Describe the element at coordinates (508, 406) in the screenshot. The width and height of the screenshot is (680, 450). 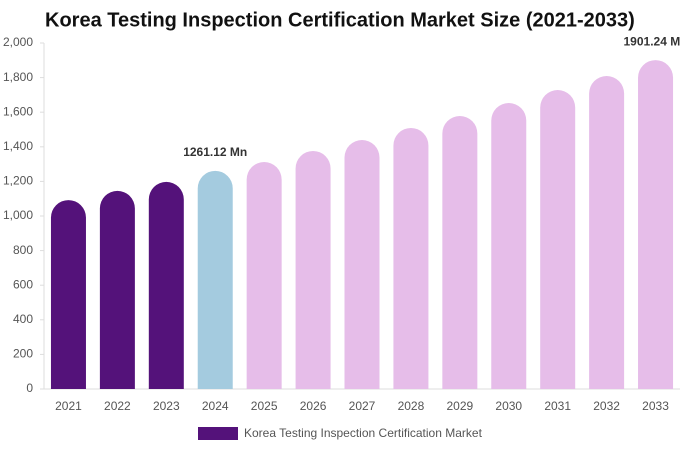
I see `x-tick-label: 2030` at that location.